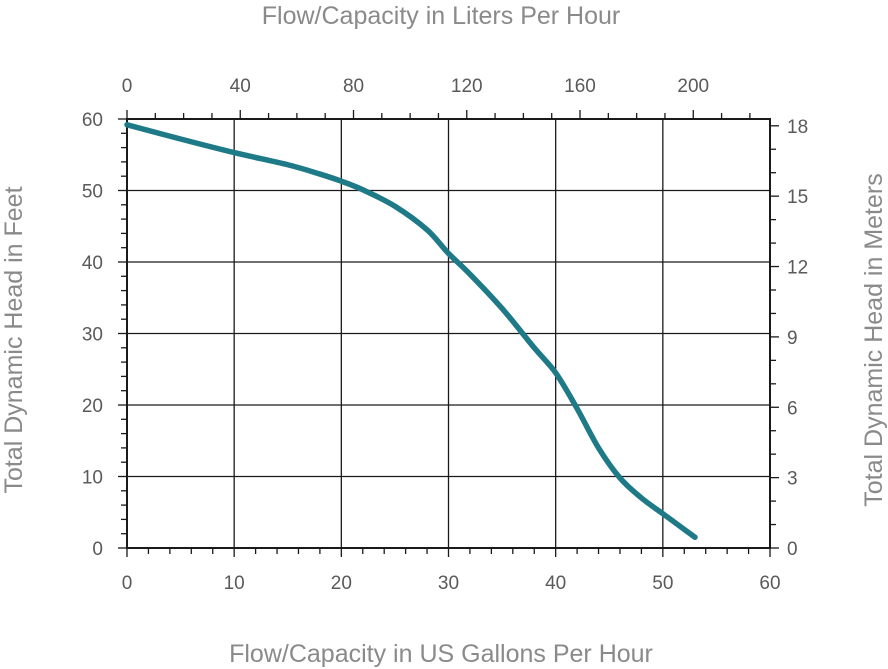 The height and width of the screenshot is (669, 888). What do you see at coordinates (92, 406) in the screenshot?
I see `y-left-tick-label: 20` at bounding box center [92, 406].